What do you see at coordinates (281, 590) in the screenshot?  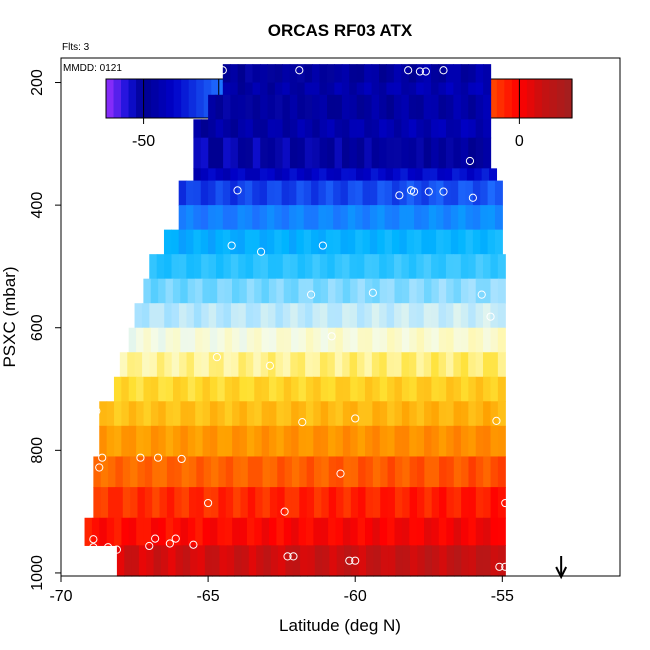 I see `x-axis: -70 -65 -60 -55` at bounding box center [281, 590].